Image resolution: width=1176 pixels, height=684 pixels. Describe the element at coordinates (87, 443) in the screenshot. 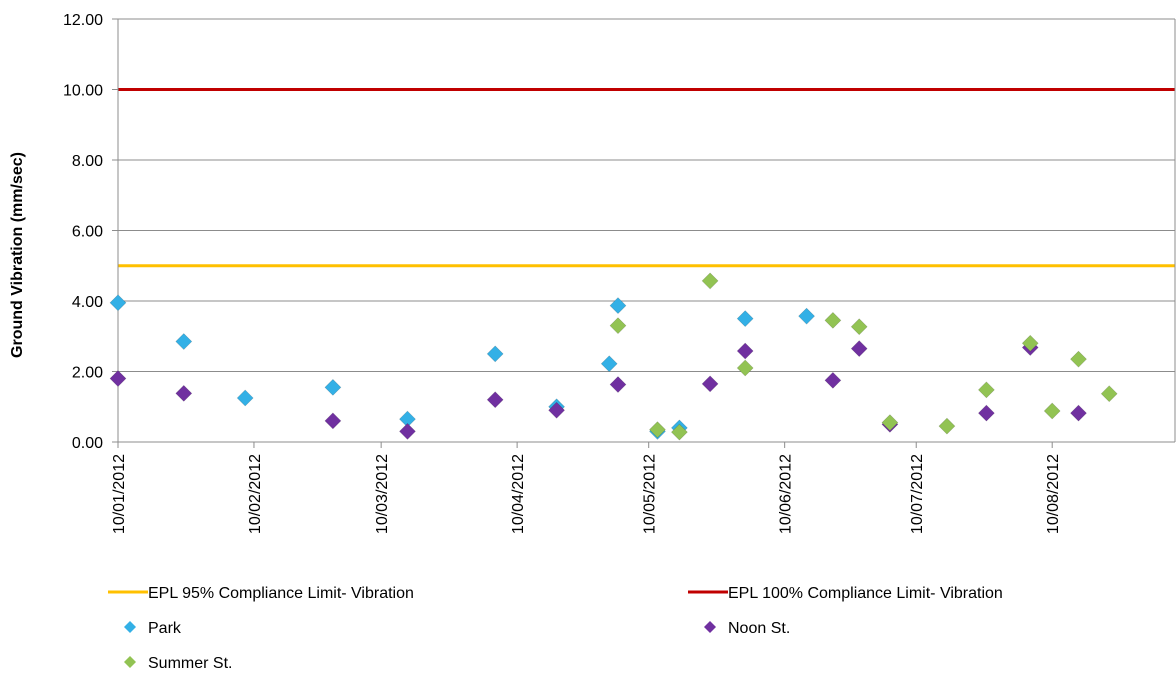

I see `y-tick-label: 0.00` at that location.